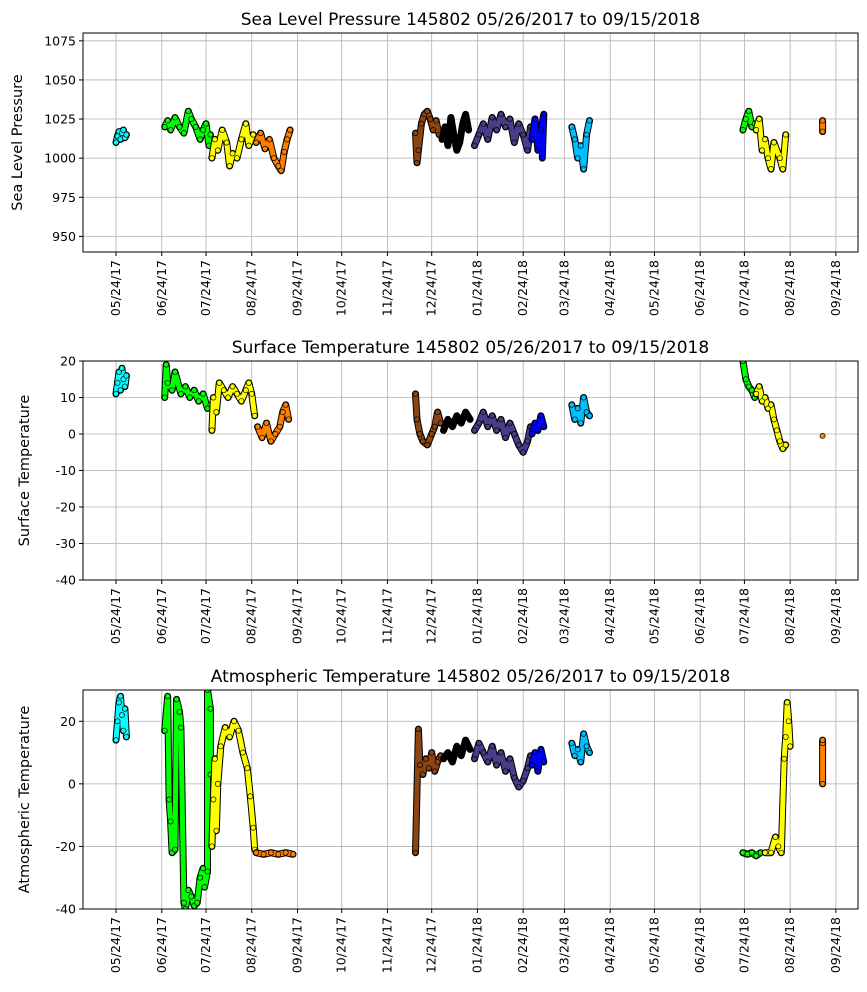 The width and height of the screenshot is (867, 992). Describe the element at coordinates (386, 288) in the screenshot. I see `x-tick-label: 11/24/17` at that location.